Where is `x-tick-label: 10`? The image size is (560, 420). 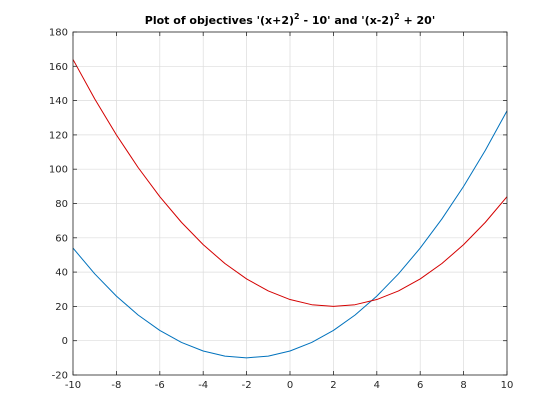 x-tick-label: 10 is located at coordinates (507, 385).